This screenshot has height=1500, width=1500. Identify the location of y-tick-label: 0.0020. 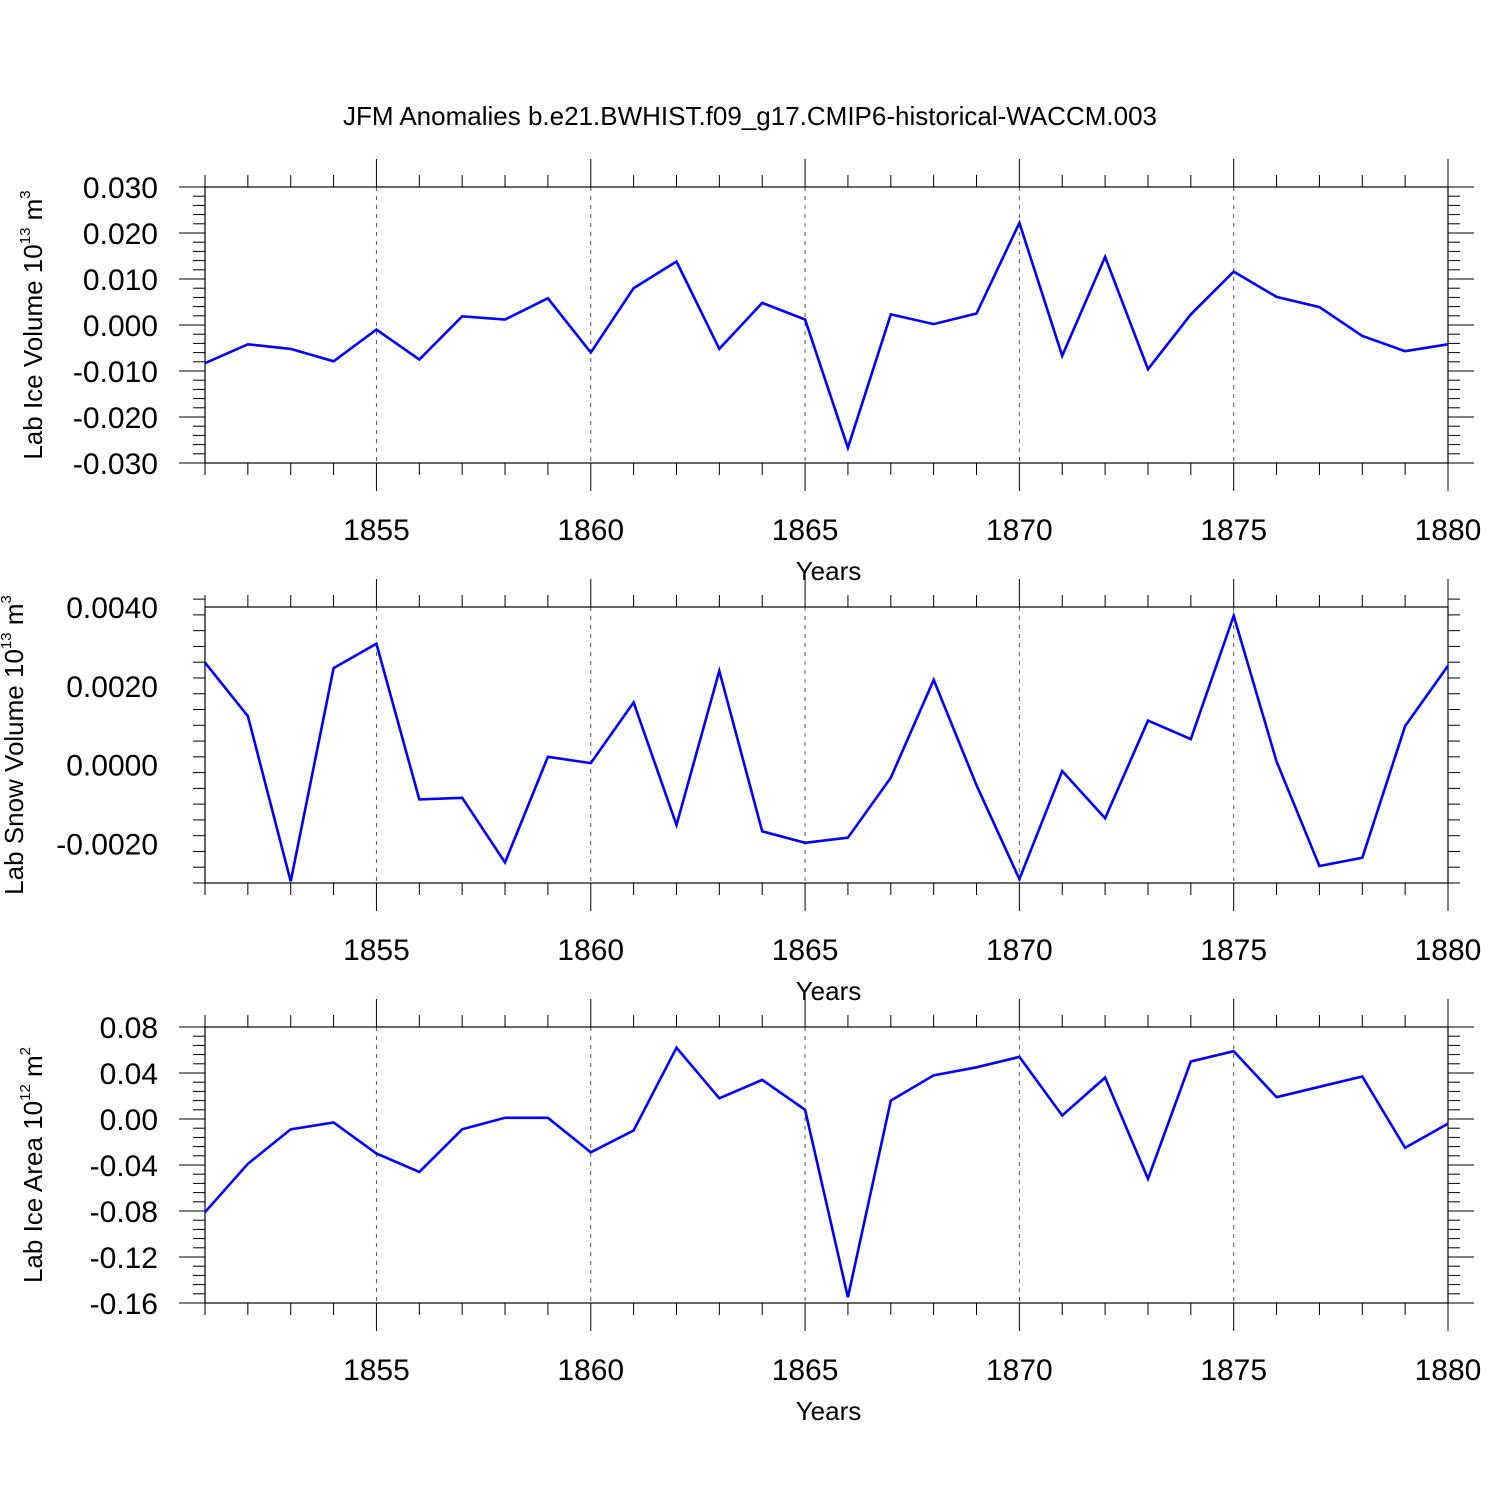
(112, 687).